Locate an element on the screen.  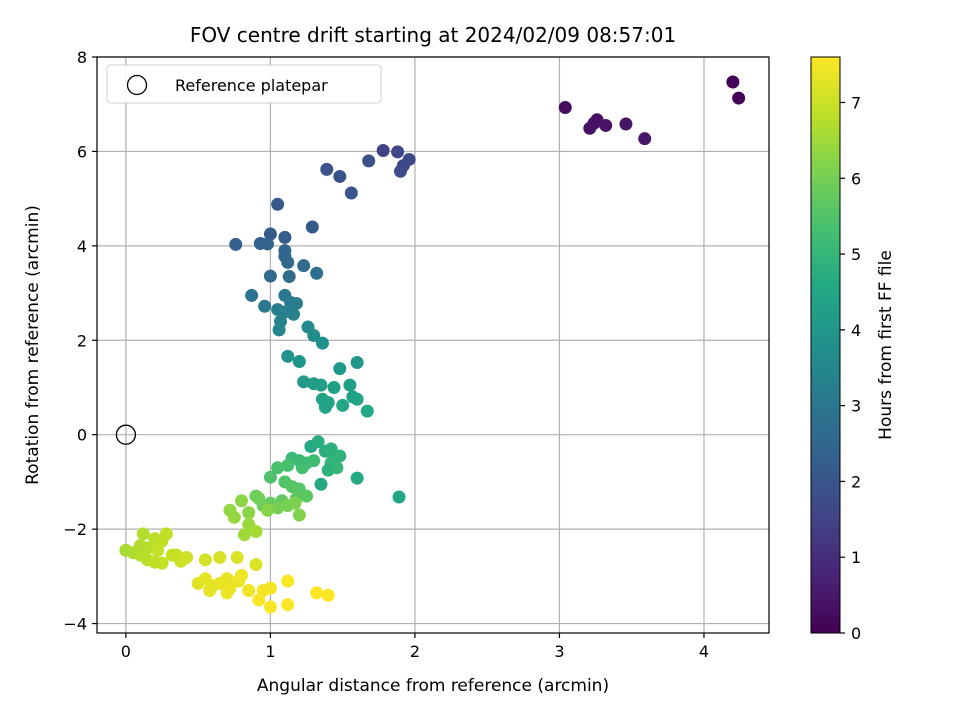
legend: Reference platepar is located at coordinates (244, 84).